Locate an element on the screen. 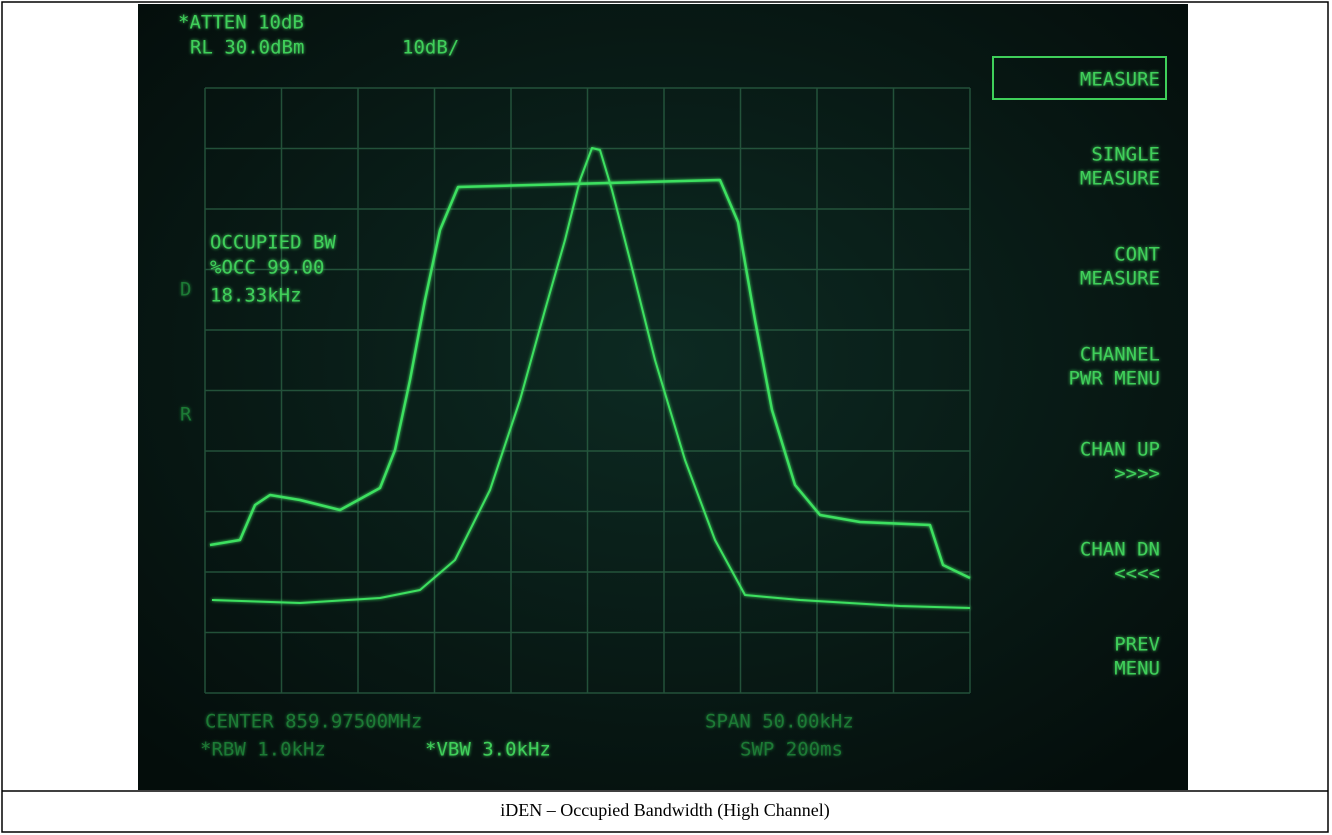  softkey-label: PREV is located at coordinates (1137, 645).